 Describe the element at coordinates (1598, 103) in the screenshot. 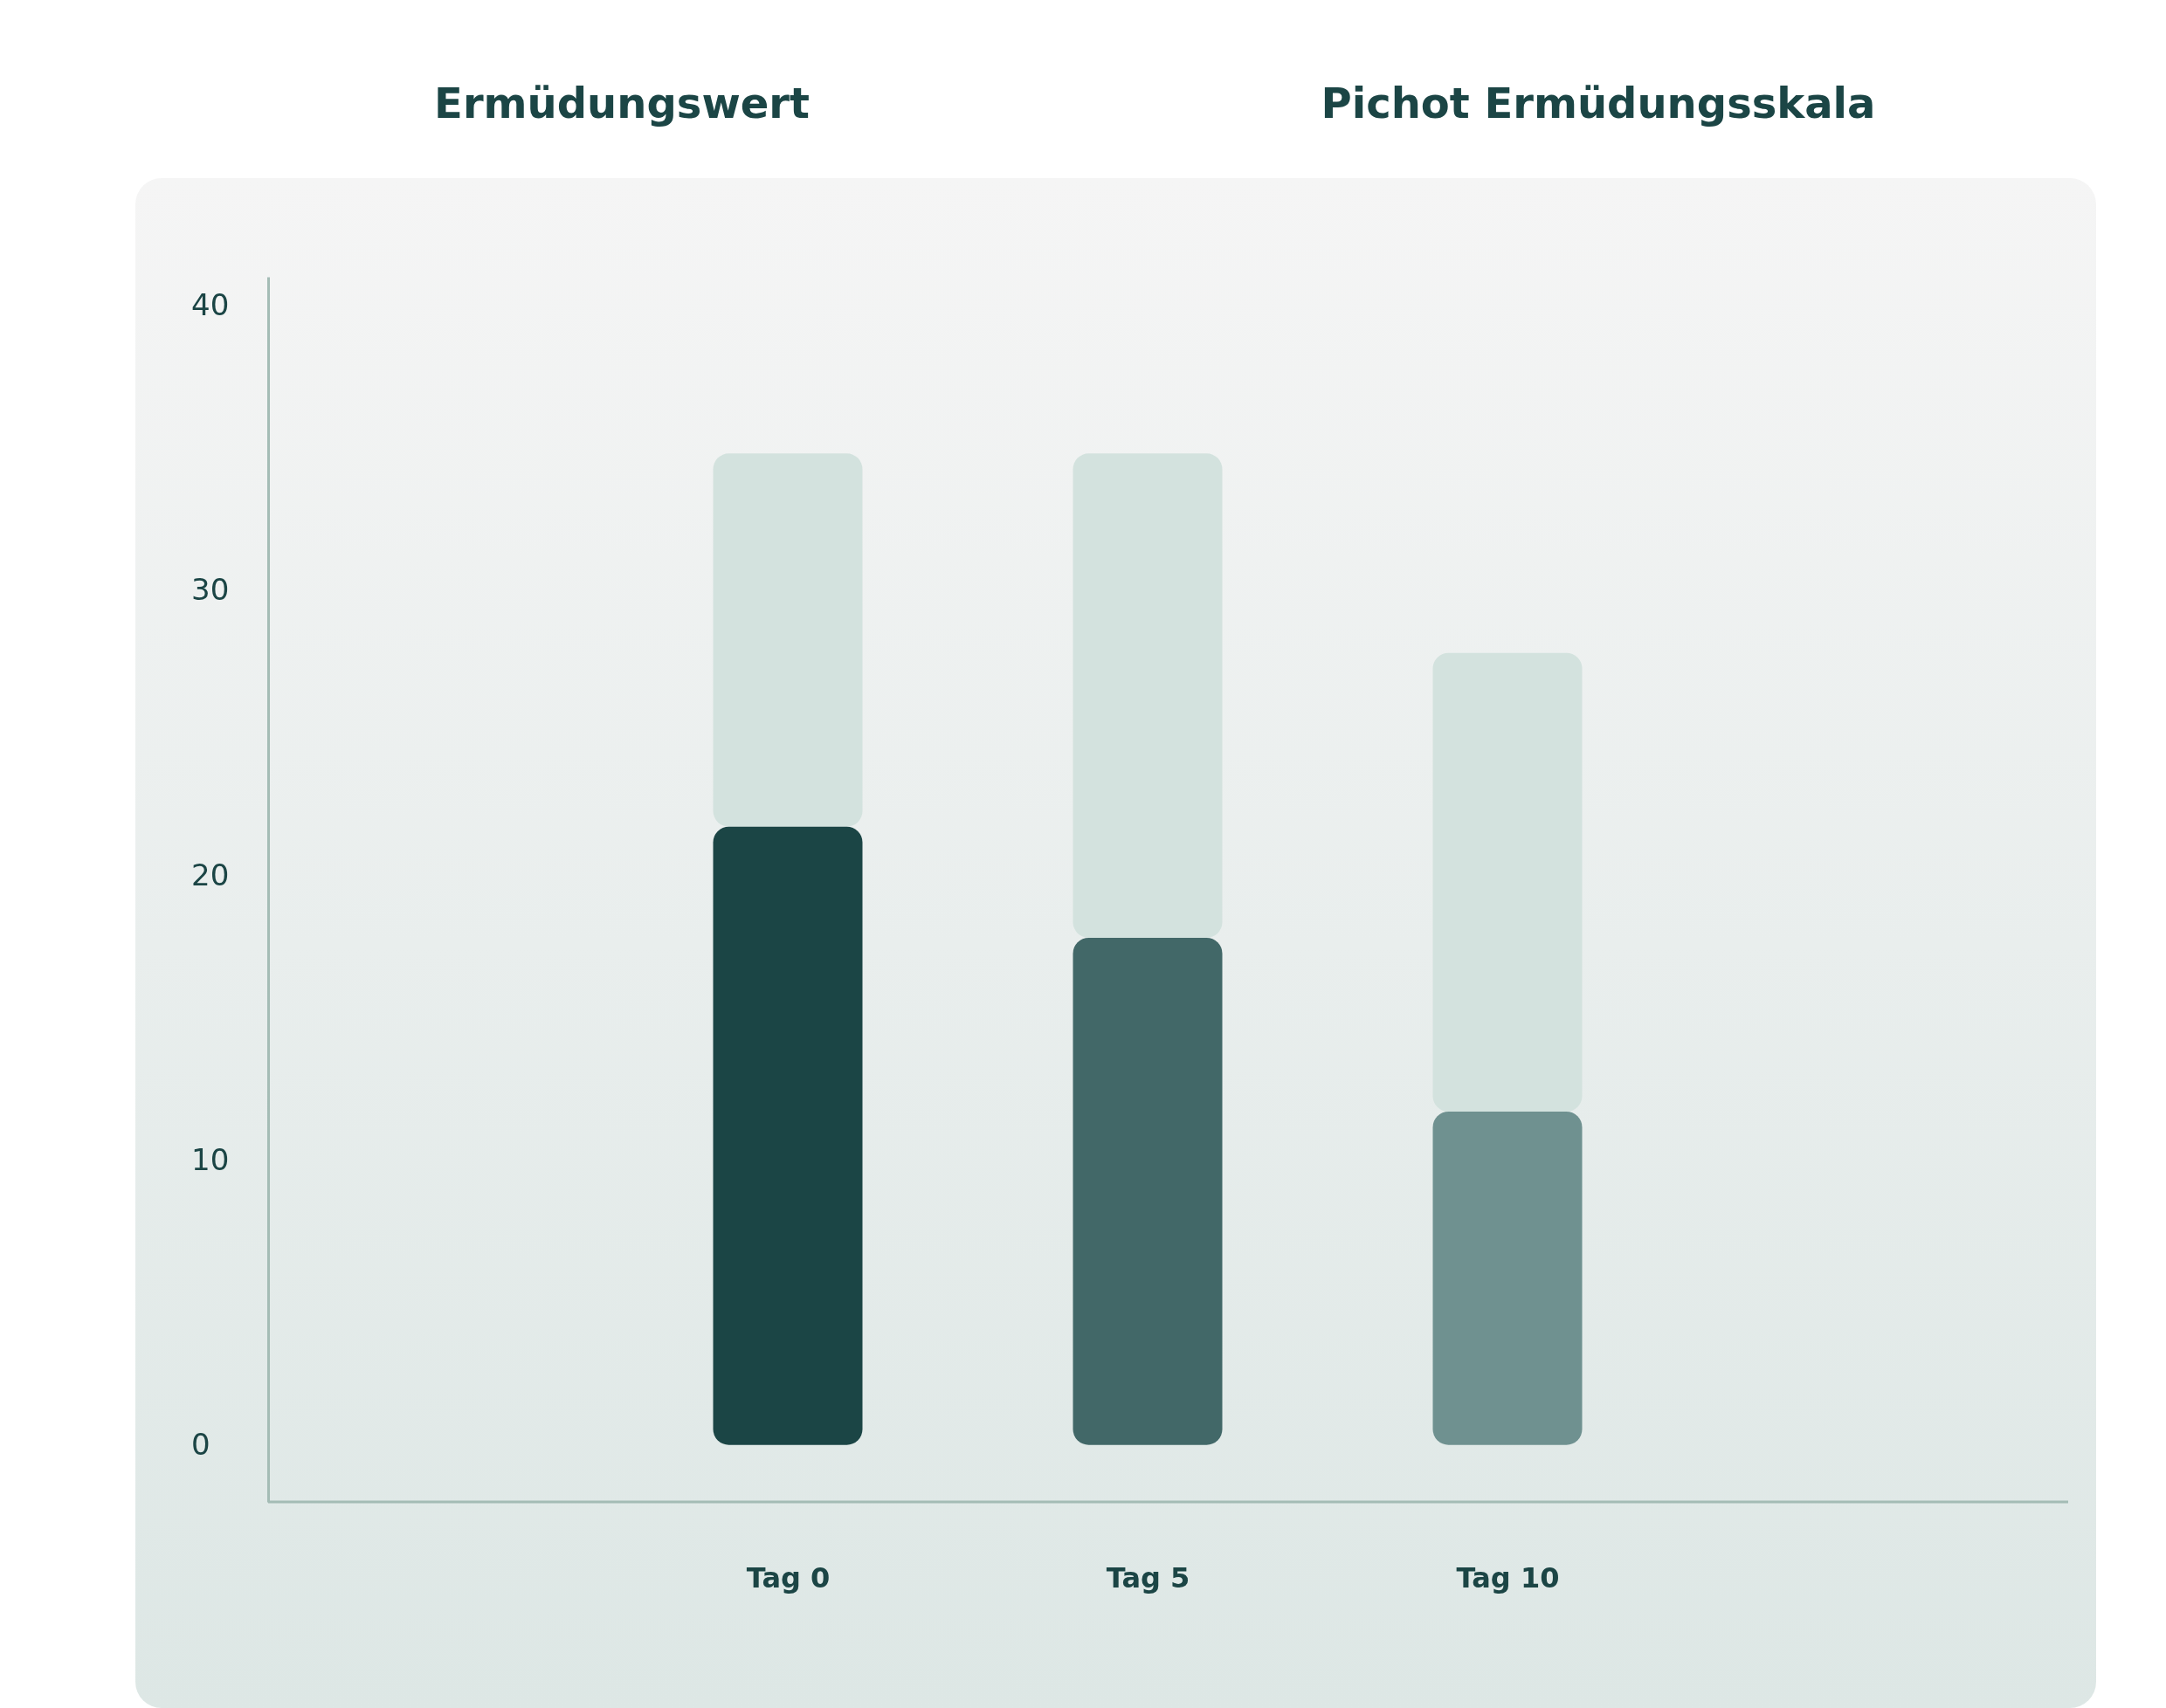

I see `text: Pichot Ermüdungsskala` at that location.